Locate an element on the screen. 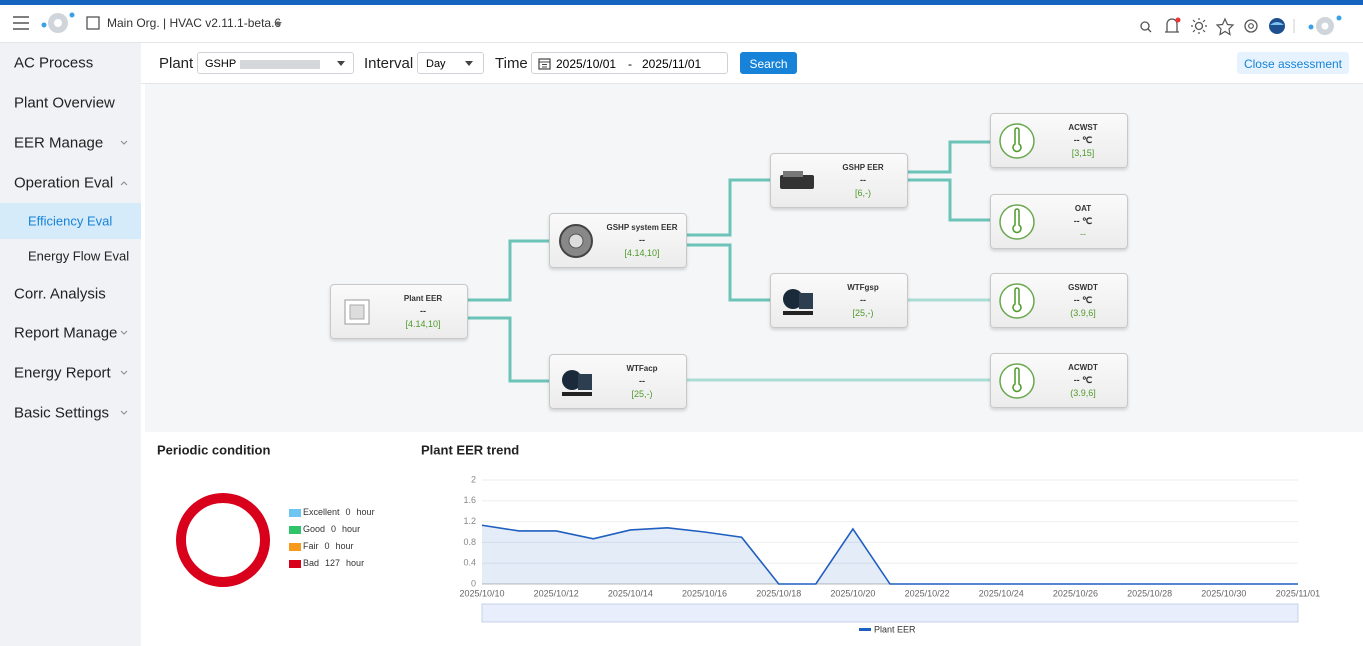  date-range: 2025/10/01 - 2025/11/01 is located at coordinates (629, 63).